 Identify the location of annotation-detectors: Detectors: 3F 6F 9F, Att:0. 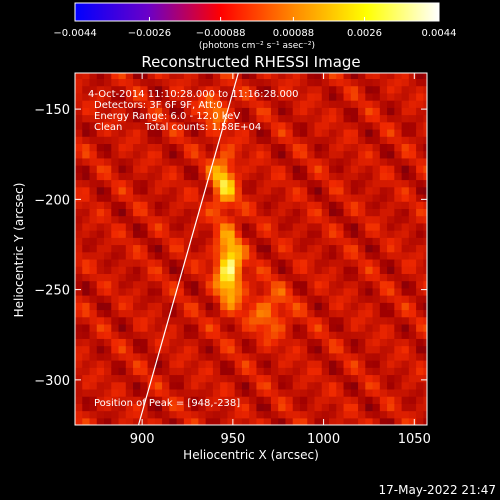
(158, 105).